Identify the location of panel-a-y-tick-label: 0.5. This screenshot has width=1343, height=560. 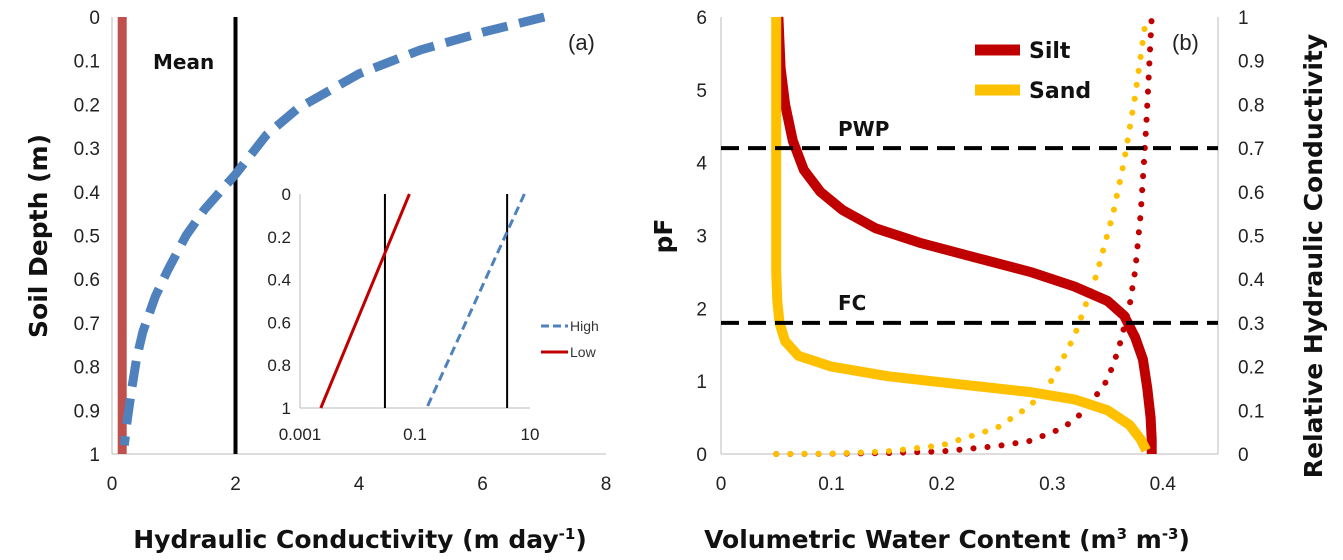
(87, 237).